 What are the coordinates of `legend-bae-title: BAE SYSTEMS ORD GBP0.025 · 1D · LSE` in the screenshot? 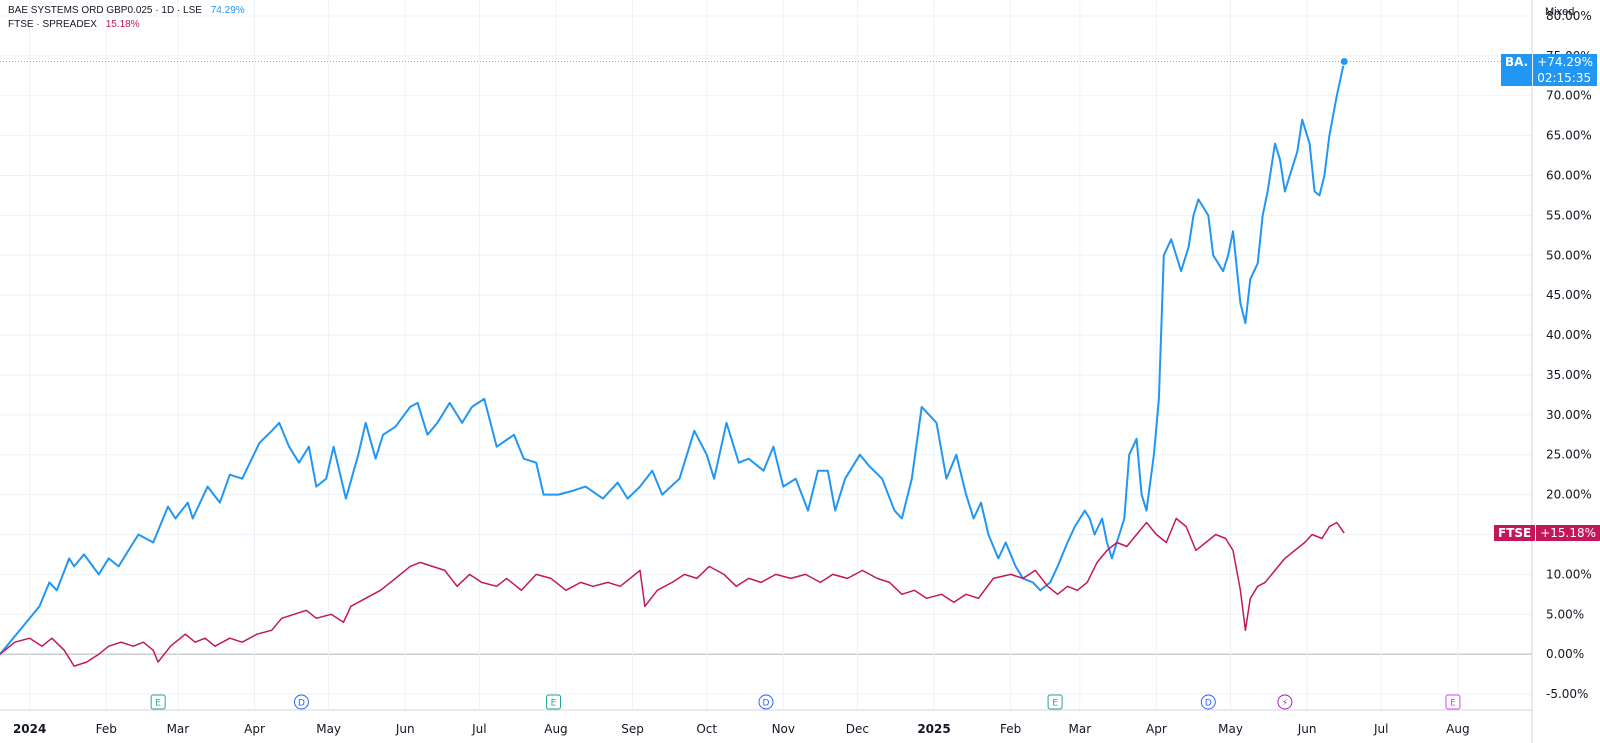 It's located at (105, 10).